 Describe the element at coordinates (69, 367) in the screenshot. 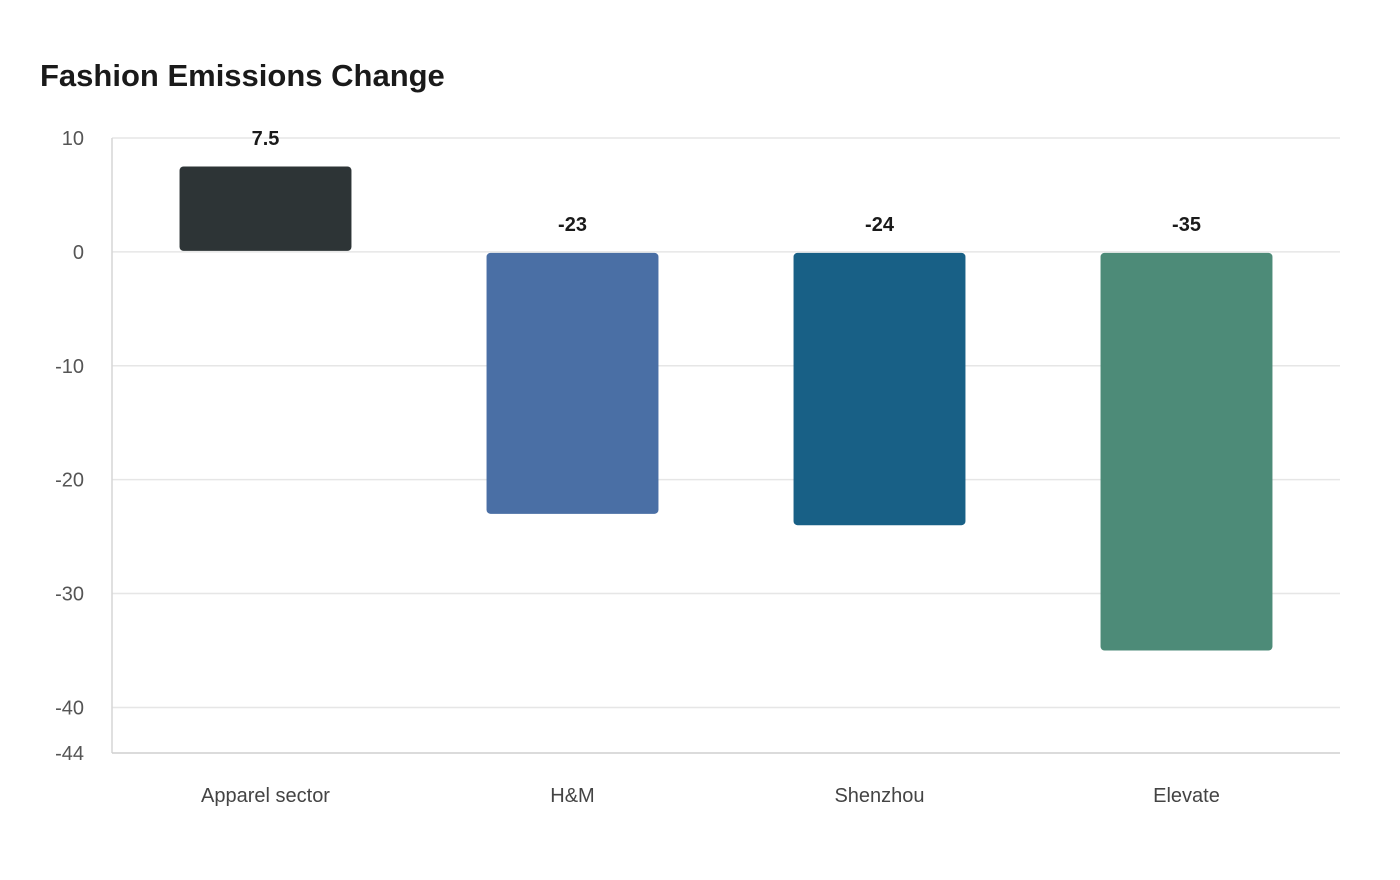

I see `y-tick-label: -10` at that location.